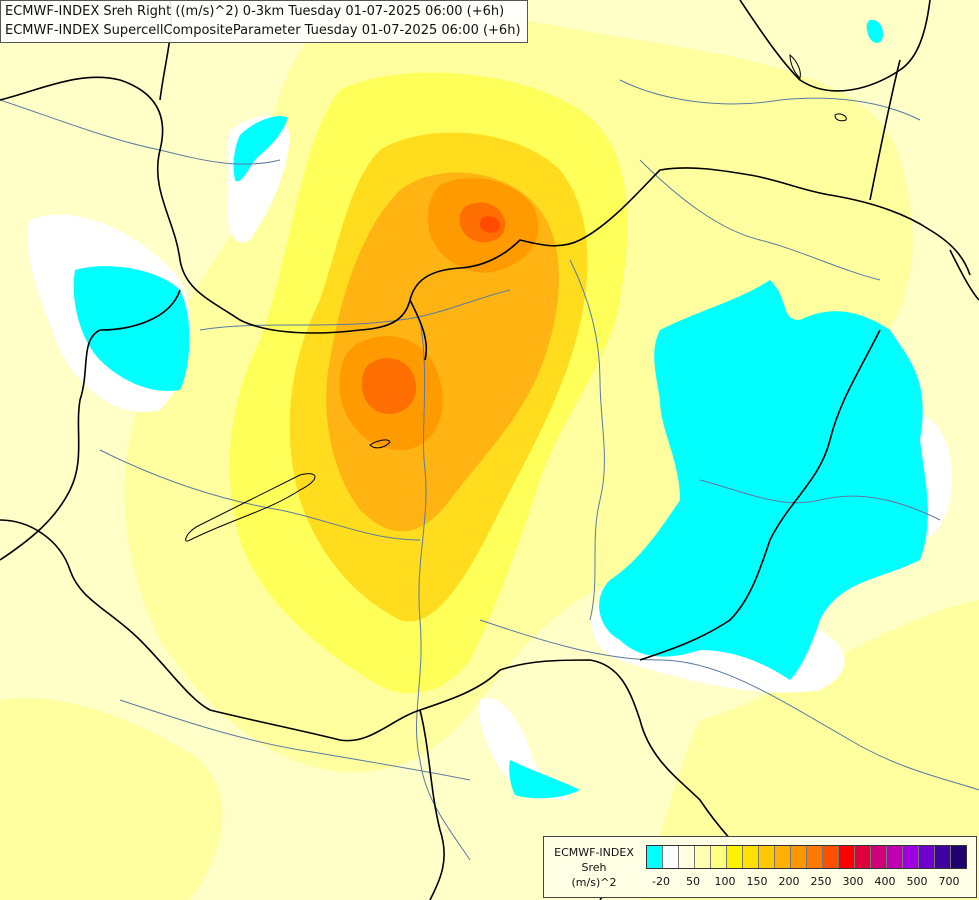 The width and height of the screenshot is (979, 900). Describe the element at coordinates (885, 881) in the screenshot. I see `legend-tick: 400` at that location.